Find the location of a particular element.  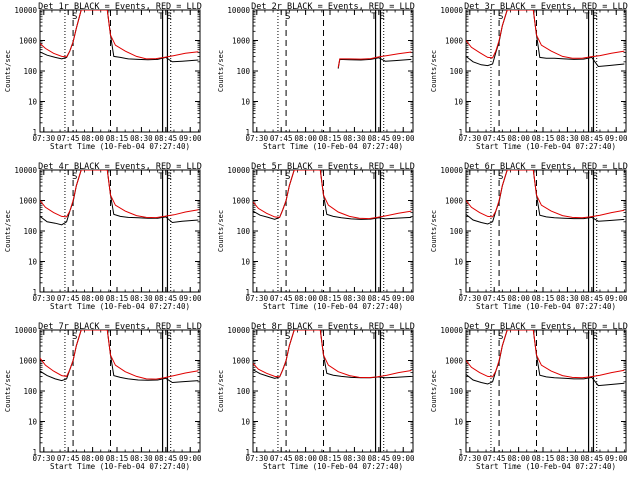

plot-title: Det 9r BLACK = Events, RED = LLD is located at coordinates (546, 327).